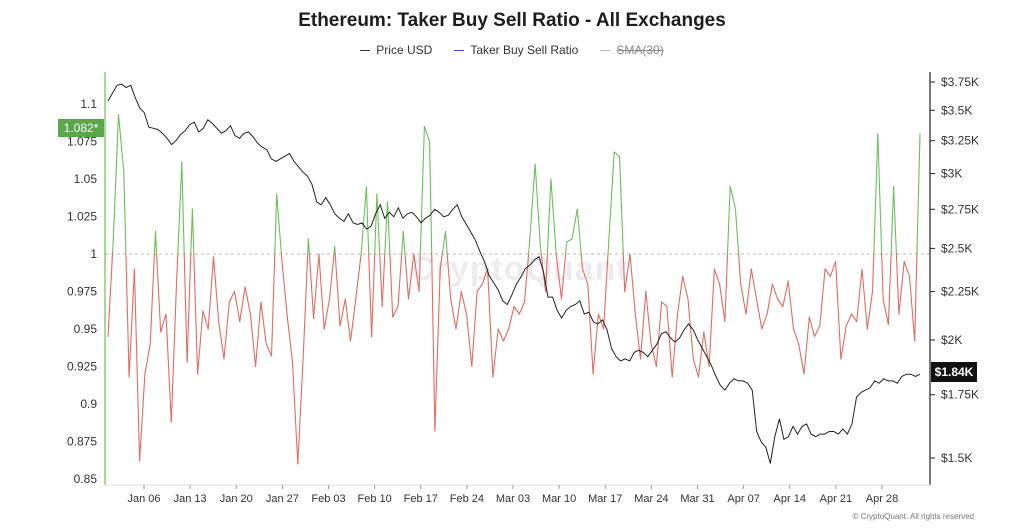 This screenshot has width=1024, height=531. I want to click on x-tick-label: Mar 10, so click(559, 499).